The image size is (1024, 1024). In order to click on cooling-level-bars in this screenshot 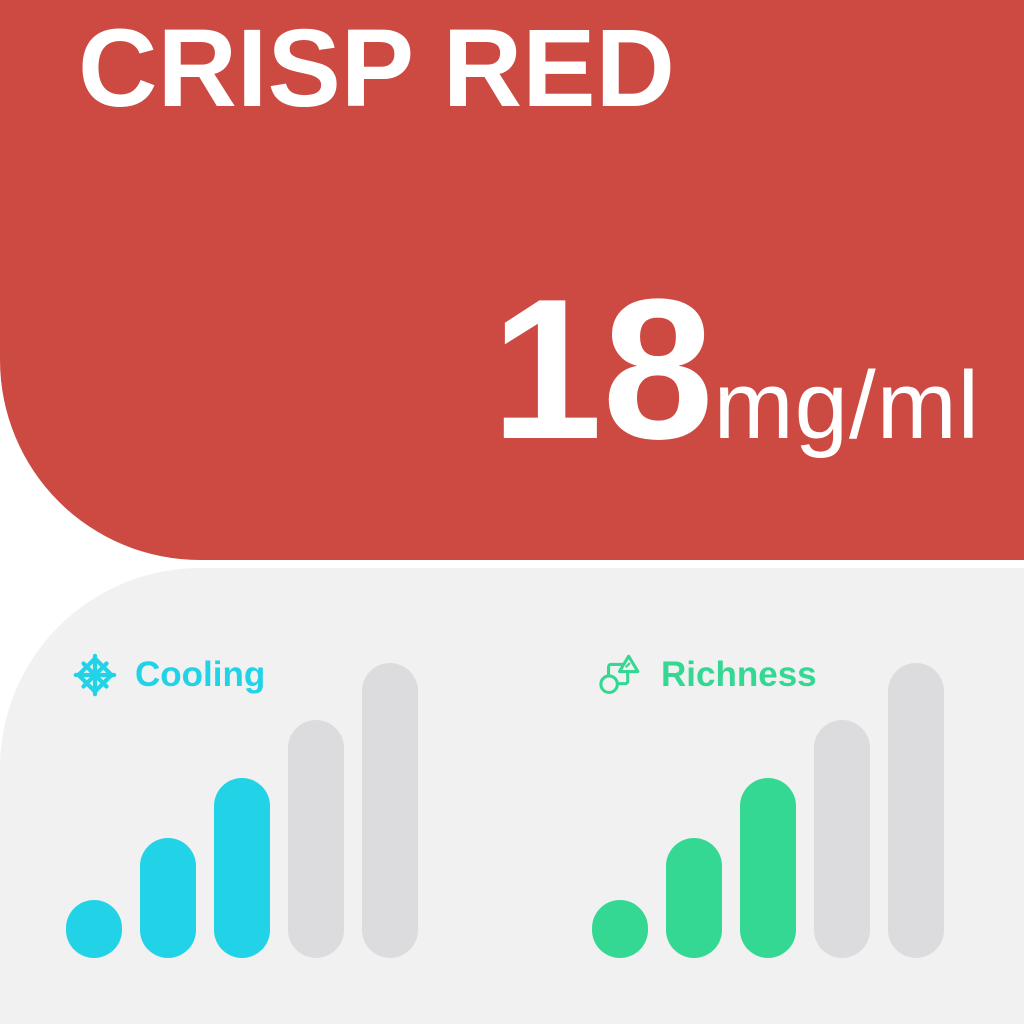, I will do `click(242, 810)`.